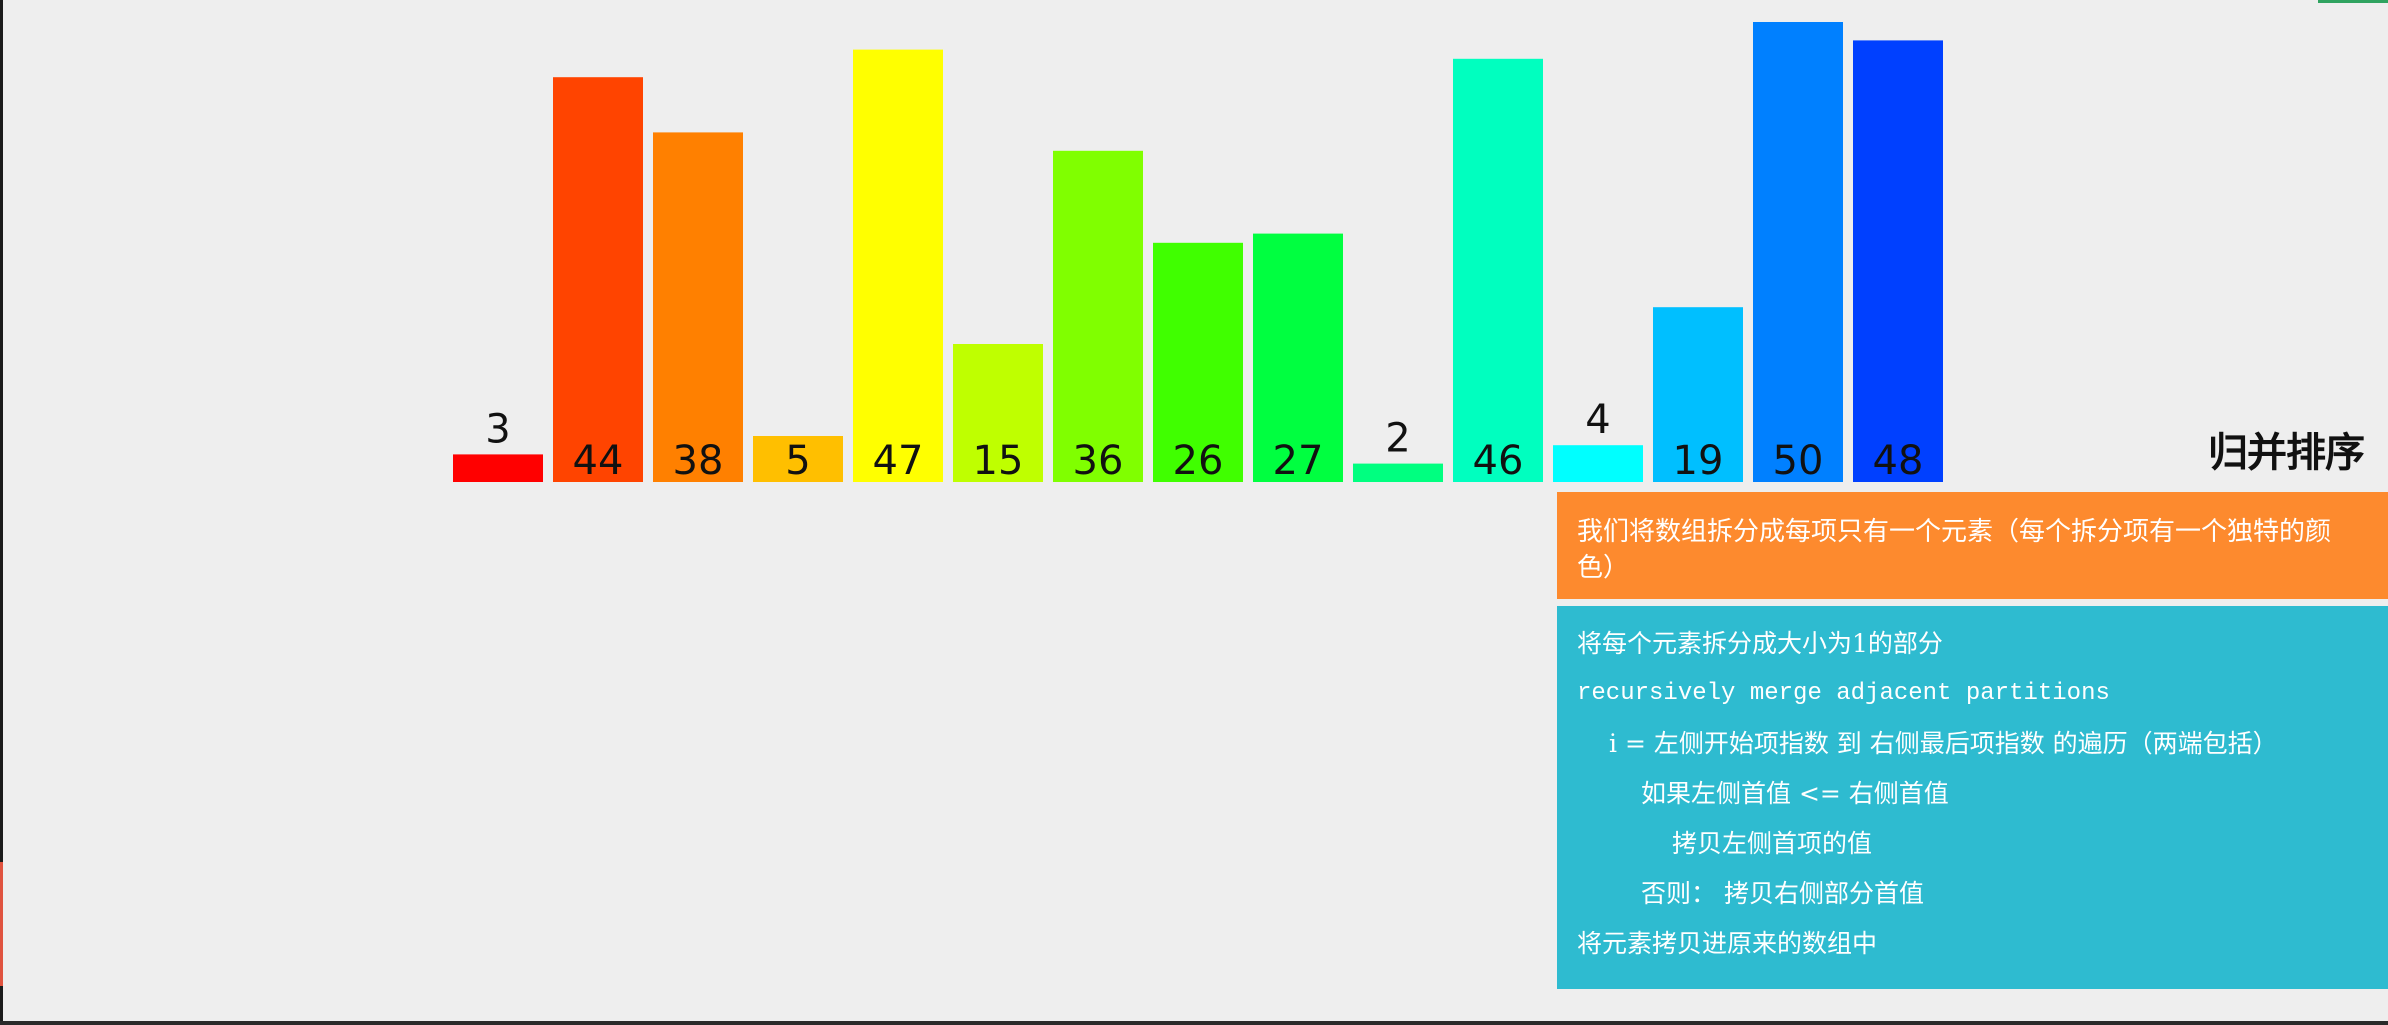 Image resolution: width=2388 pixels, height=1025 pixels. I want to click on bar-value-label: 5, so click(797, 461).